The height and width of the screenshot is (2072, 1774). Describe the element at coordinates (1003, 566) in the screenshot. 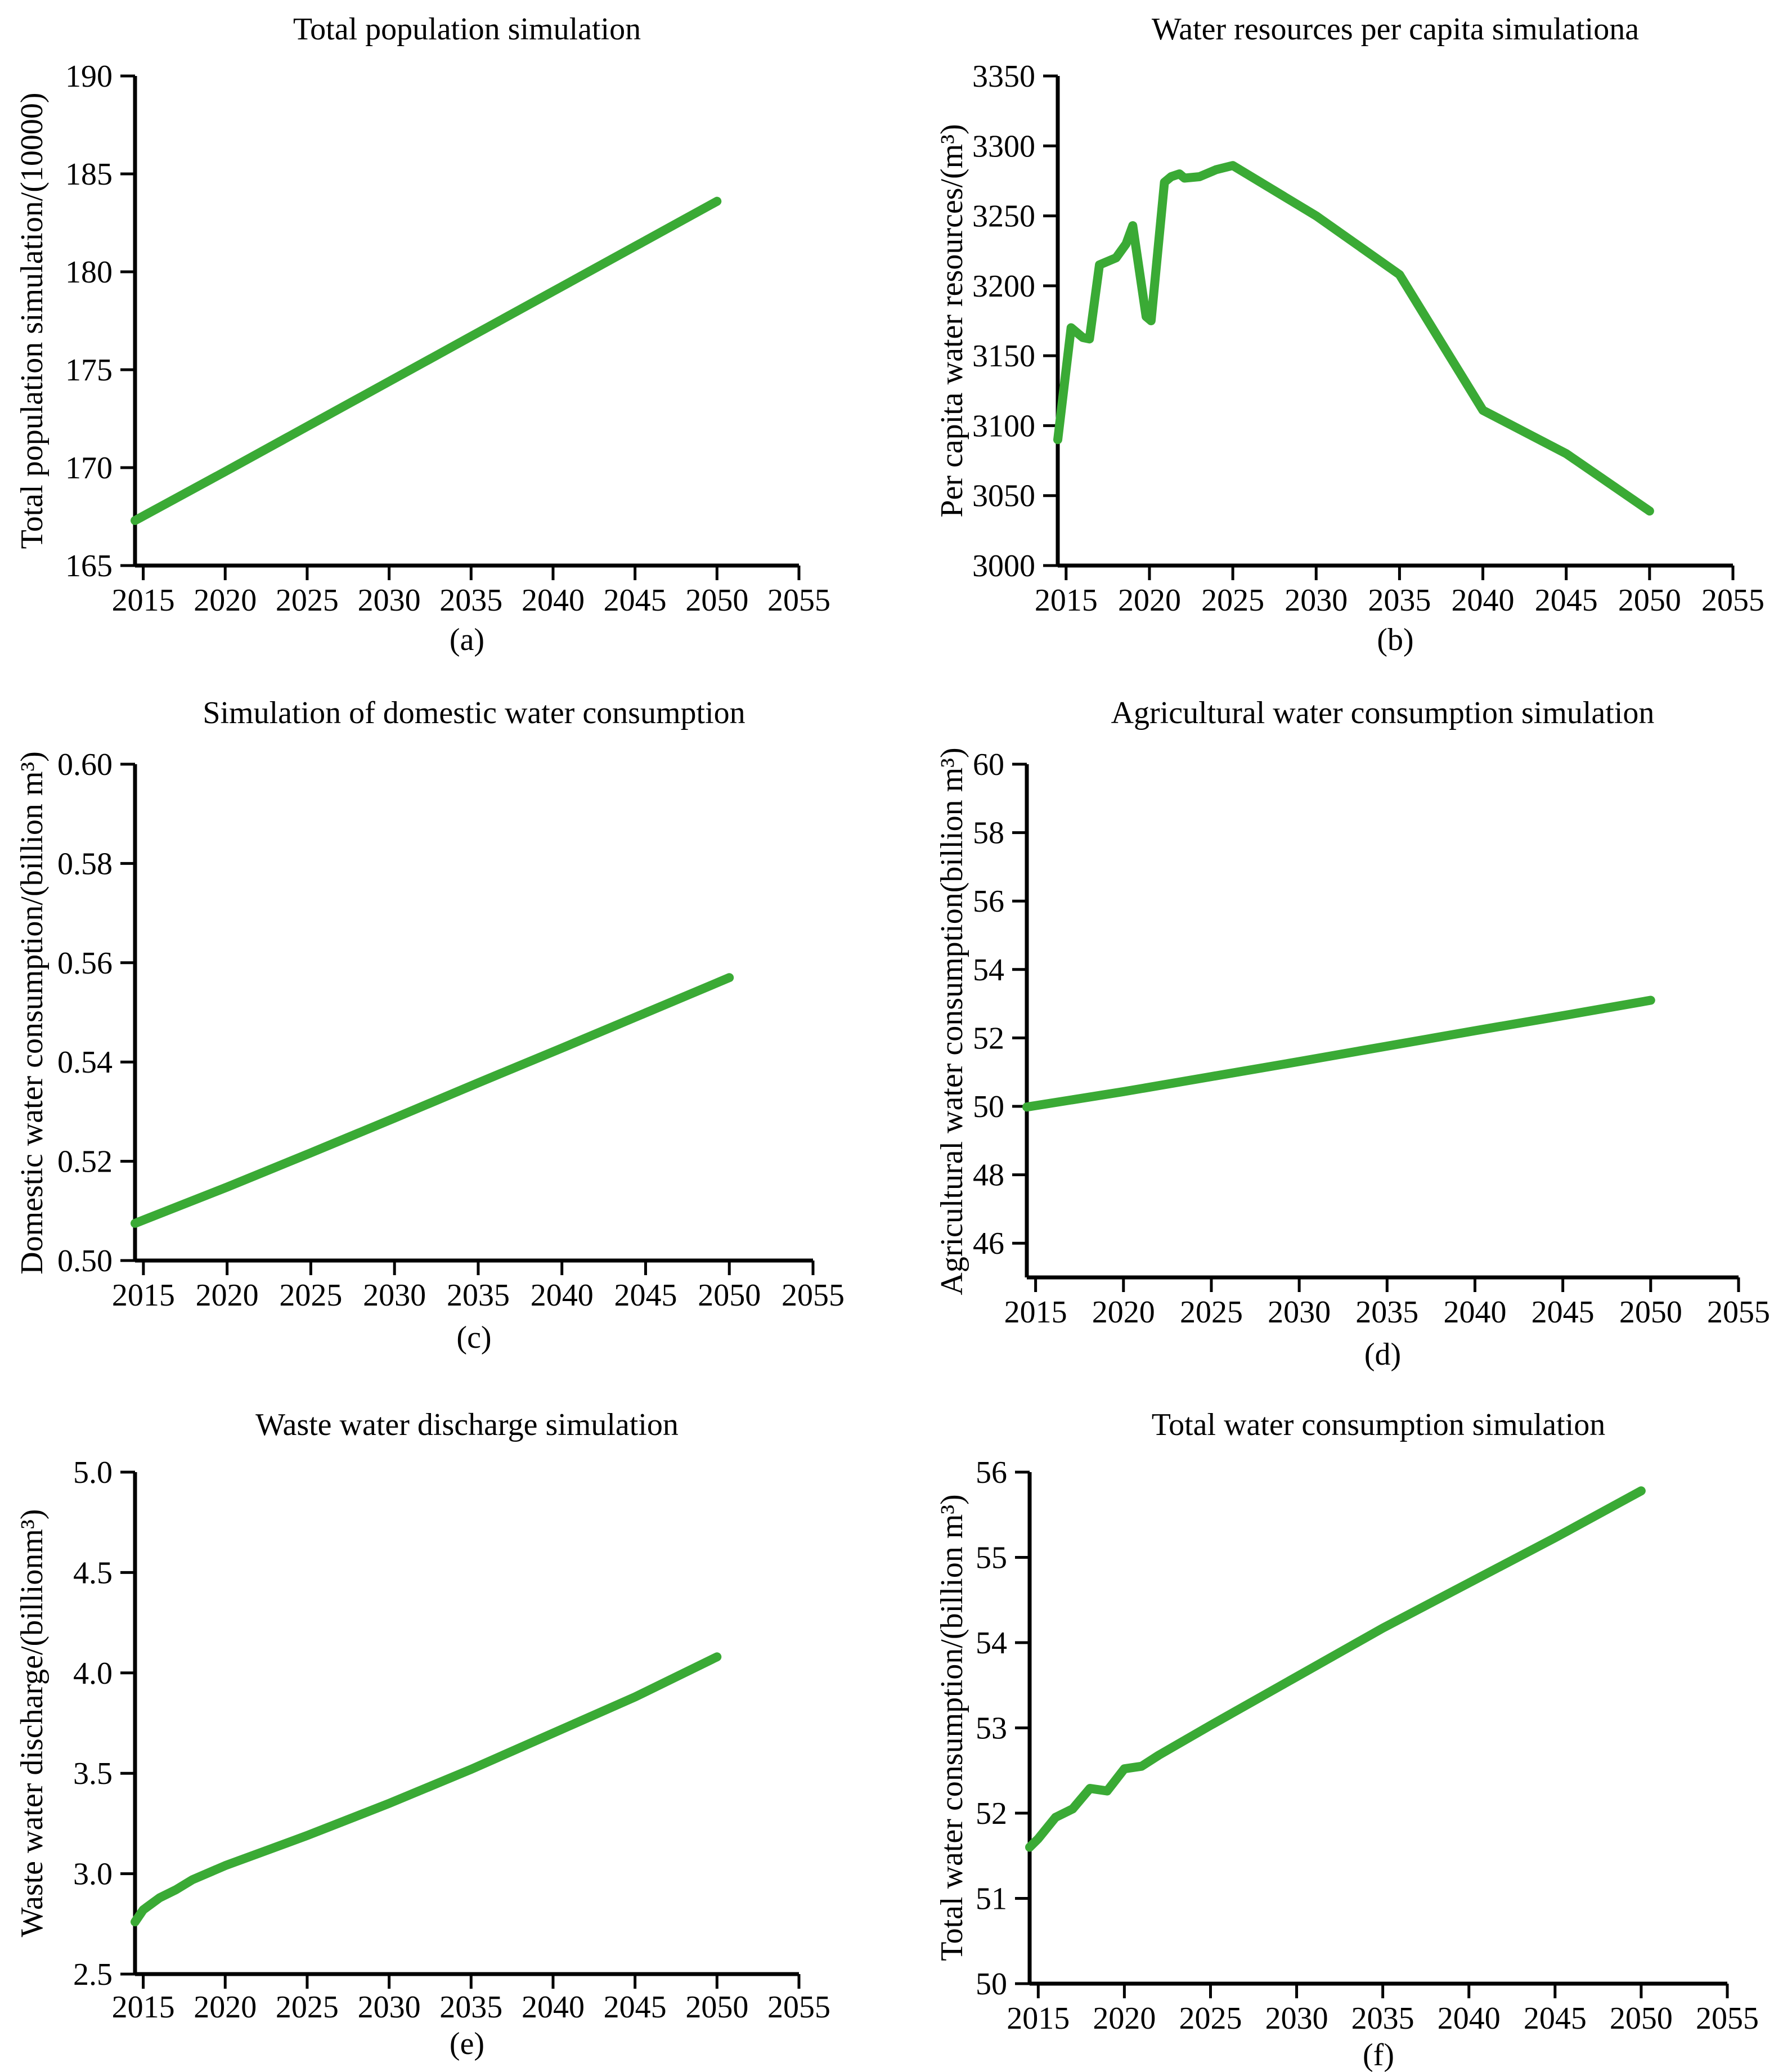

I see `y-tick-label: 3000` at that location.